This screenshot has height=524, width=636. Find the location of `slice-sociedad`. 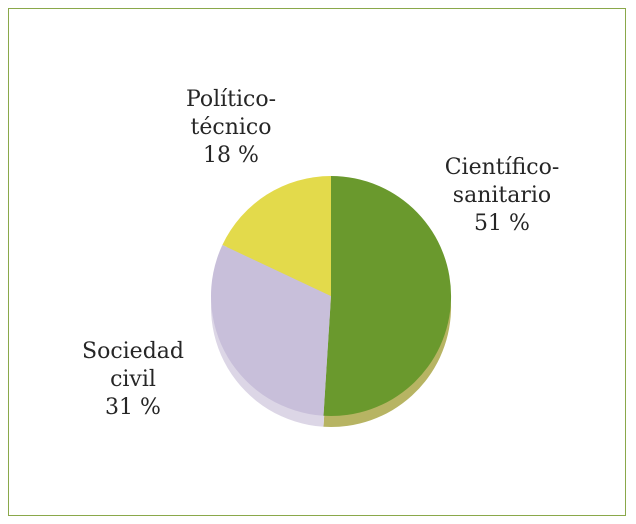

slice-sociedad is located at coordinates (271, 330).